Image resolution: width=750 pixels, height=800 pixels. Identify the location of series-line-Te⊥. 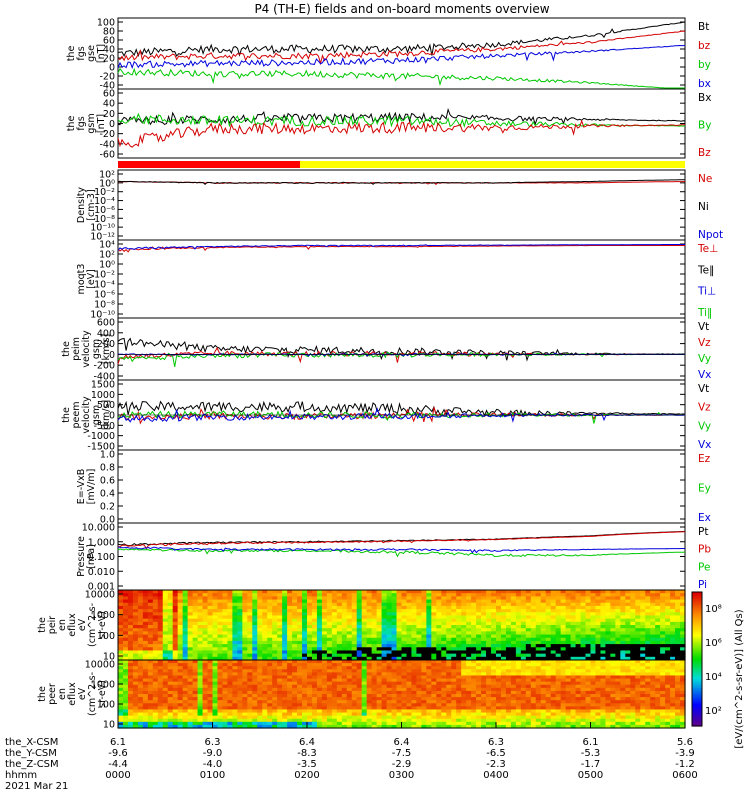
(401, 248).